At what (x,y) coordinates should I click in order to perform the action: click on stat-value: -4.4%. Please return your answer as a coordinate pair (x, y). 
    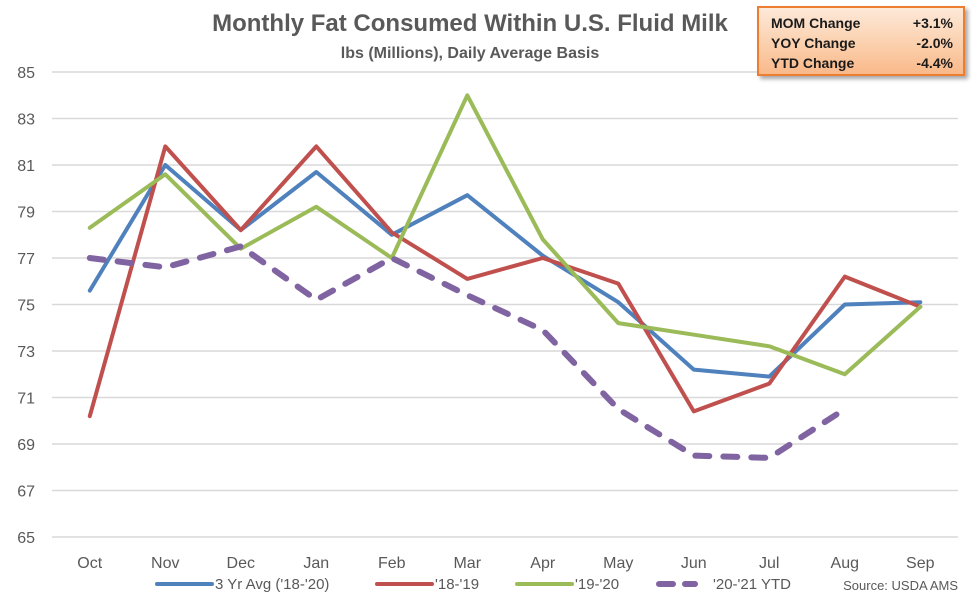
    Looking at the image, I should click on (934, 63).